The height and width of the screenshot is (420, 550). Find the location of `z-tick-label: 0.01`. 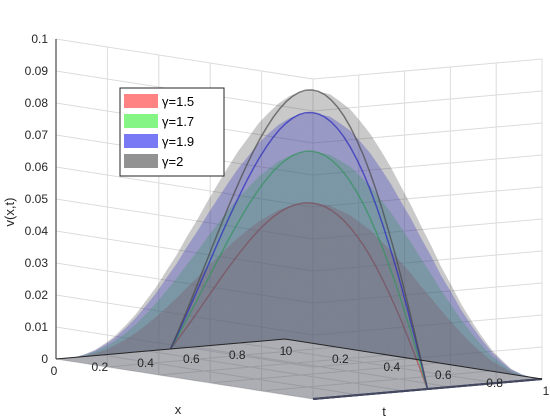

z-tick-label: 0.01 is located at coordinates (37, 327).